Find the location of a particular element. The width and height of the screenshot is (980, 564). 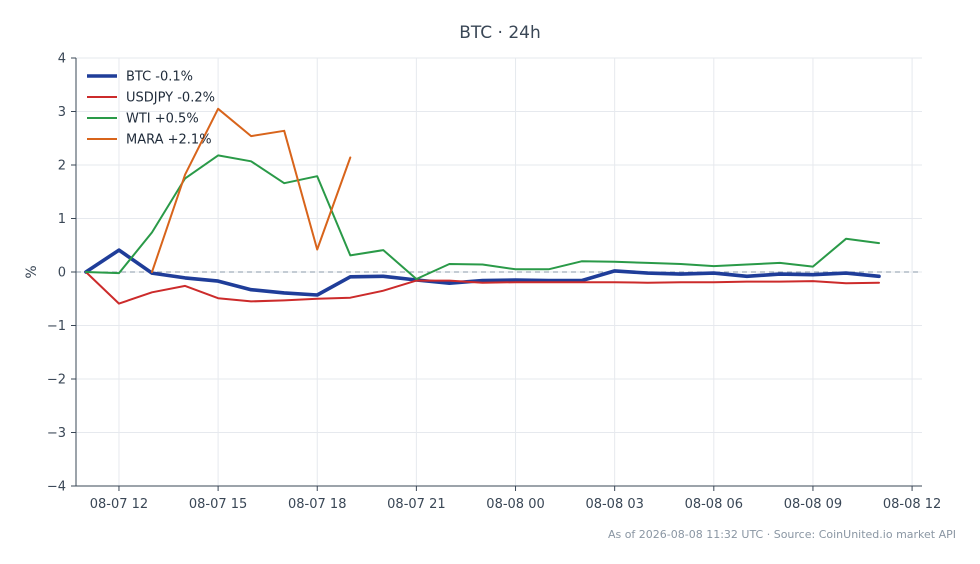

legend-label-3: WTI +0.5% is located at coordinates (162, 119).